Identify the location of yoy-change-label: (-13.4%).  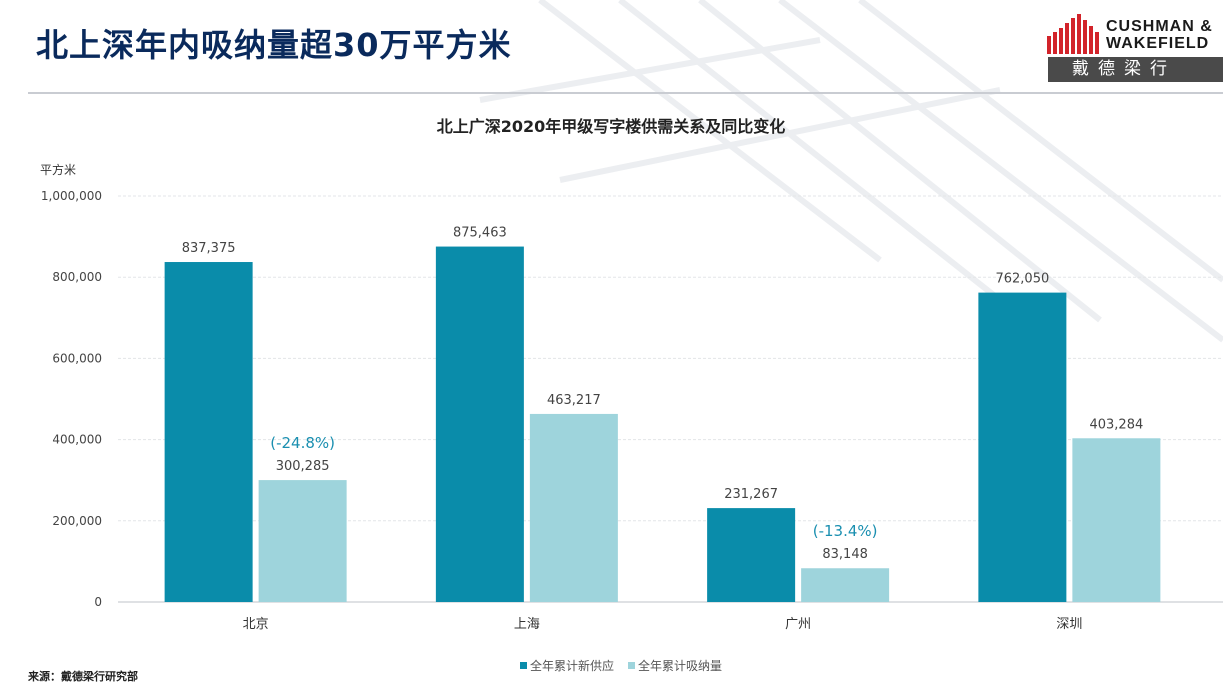
(845, 531).